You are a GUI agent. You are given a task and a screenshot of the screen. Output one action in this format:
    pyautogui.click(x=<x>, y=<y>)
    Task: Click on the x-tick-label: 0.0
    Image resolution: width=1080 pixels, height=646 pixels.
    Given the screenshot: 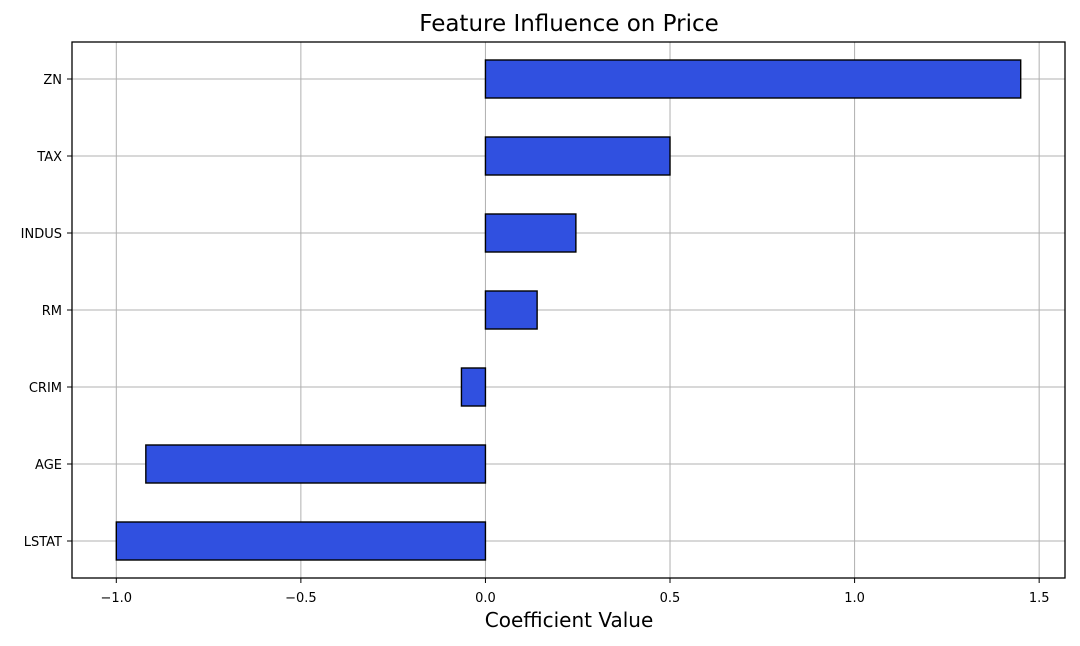 What is the action you would take?
    pyautogui.click(x=485, y=598)
    